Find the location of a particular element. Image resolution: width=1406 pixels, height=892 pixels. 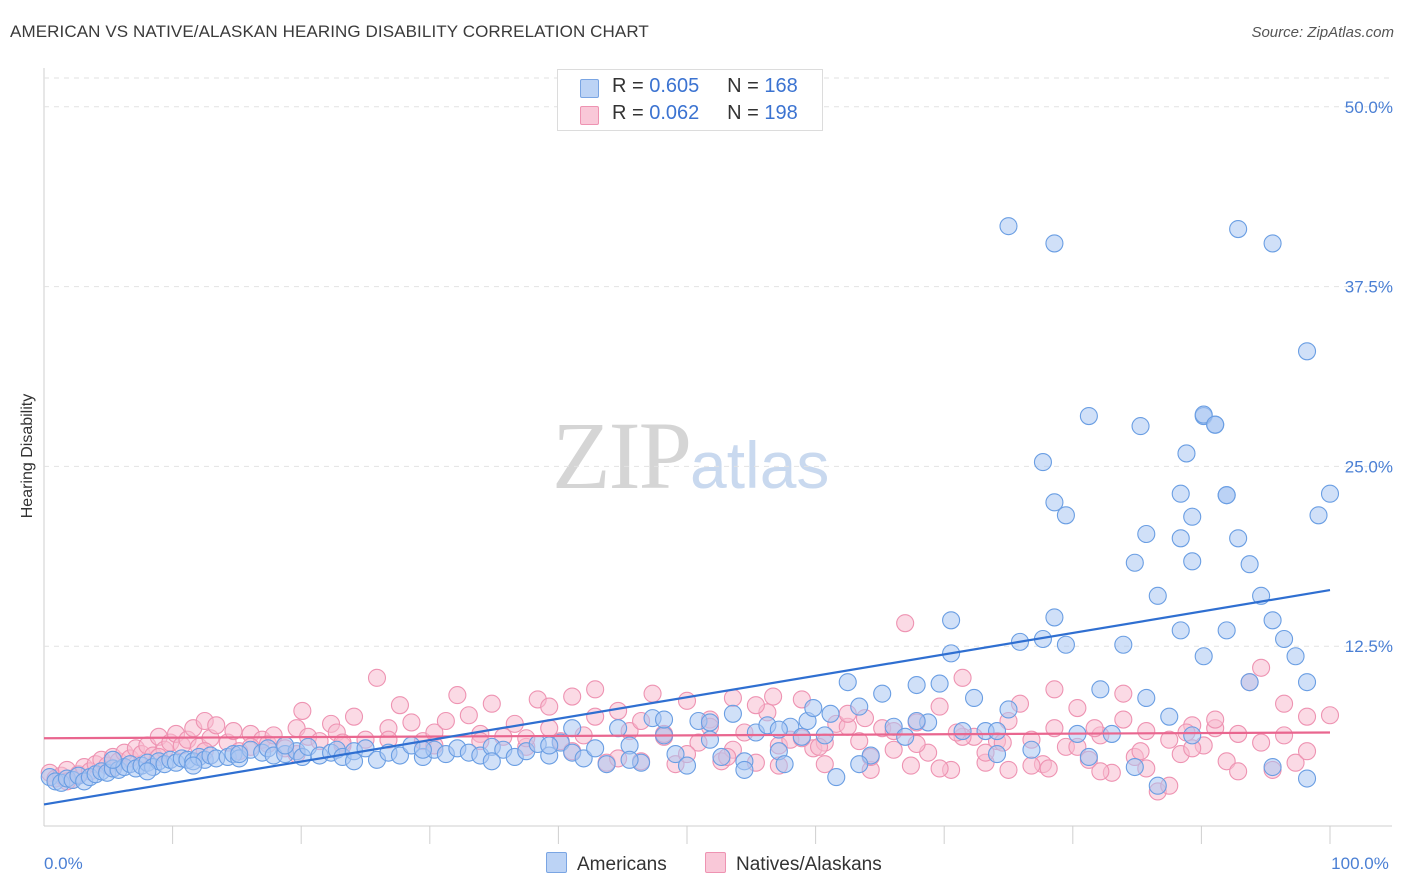

y-tick-label: 12.5% is located at coordinates (1369, 646).